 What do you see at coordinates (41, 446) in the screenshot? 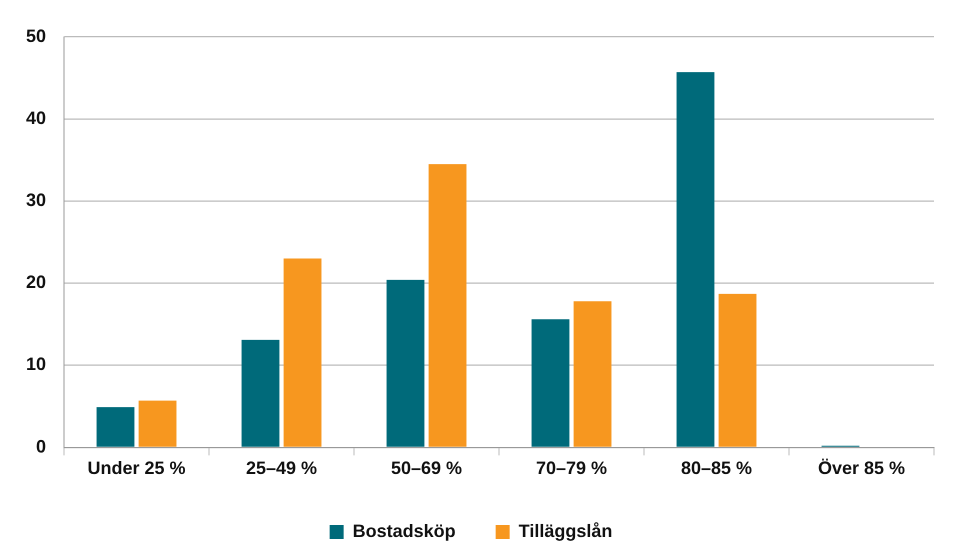
I see `y-tick-label: 0` at bounding box center [41, 446].